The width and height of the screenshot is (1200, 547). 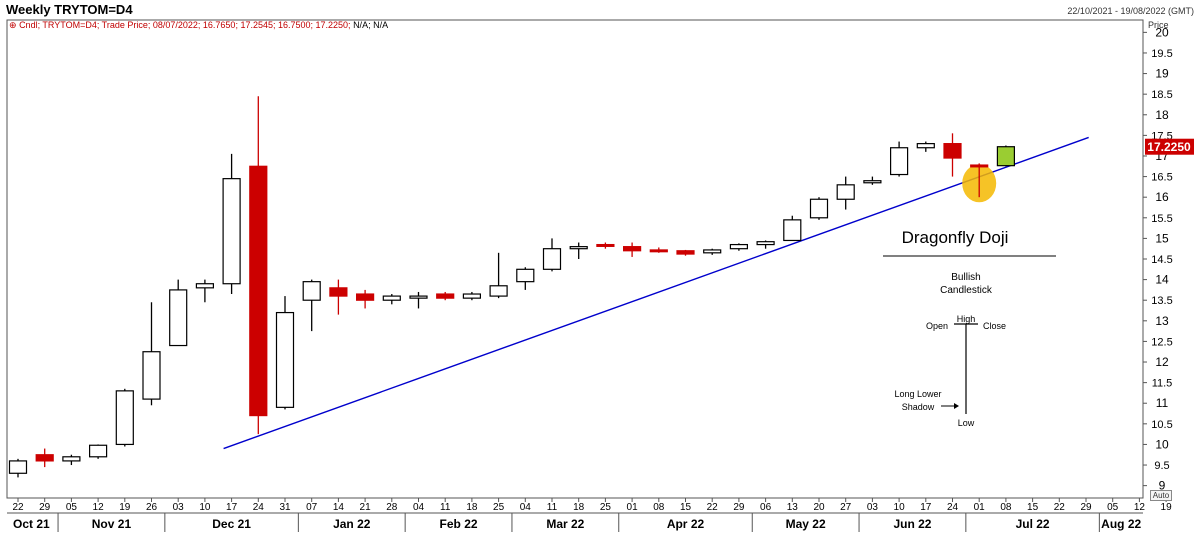 I want to click on y-tick-label: 13.5, so click(x=1161, y=301).